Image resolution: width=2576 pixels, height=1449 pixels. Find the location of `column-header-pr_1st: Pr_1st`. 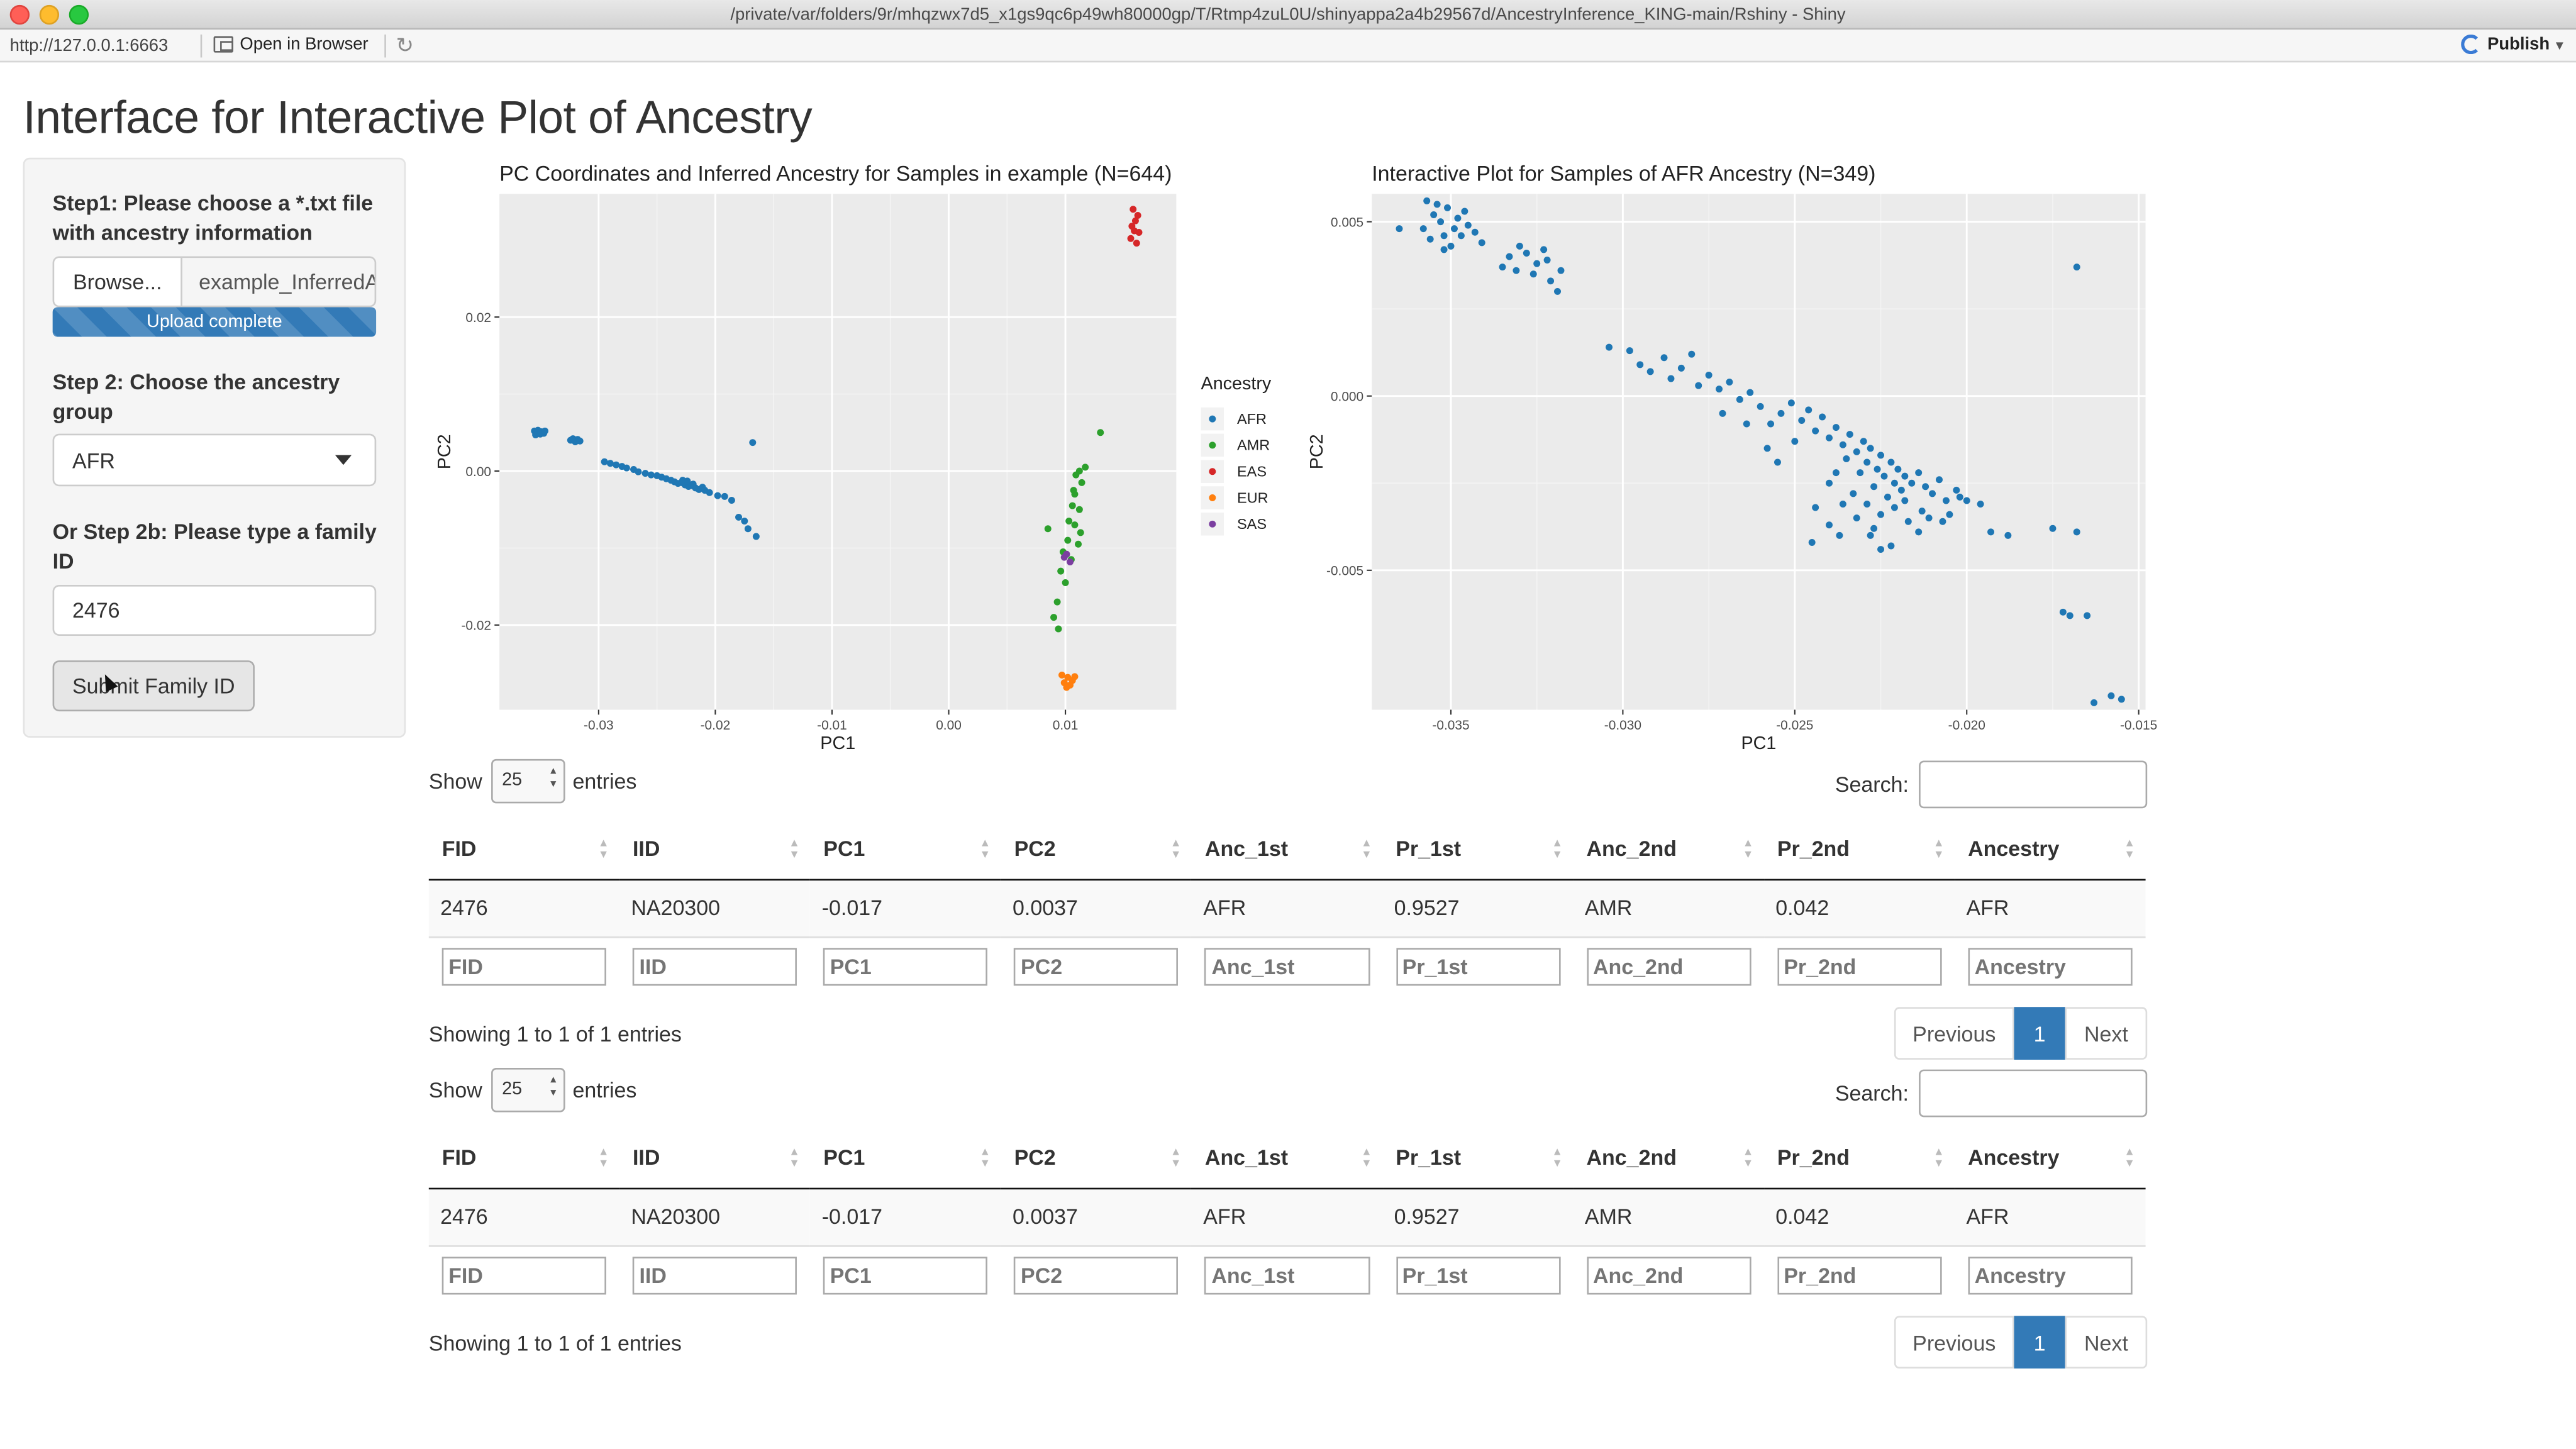

column-header-pr_1st: Pr_1st is located at coordinates (1478, 1158).